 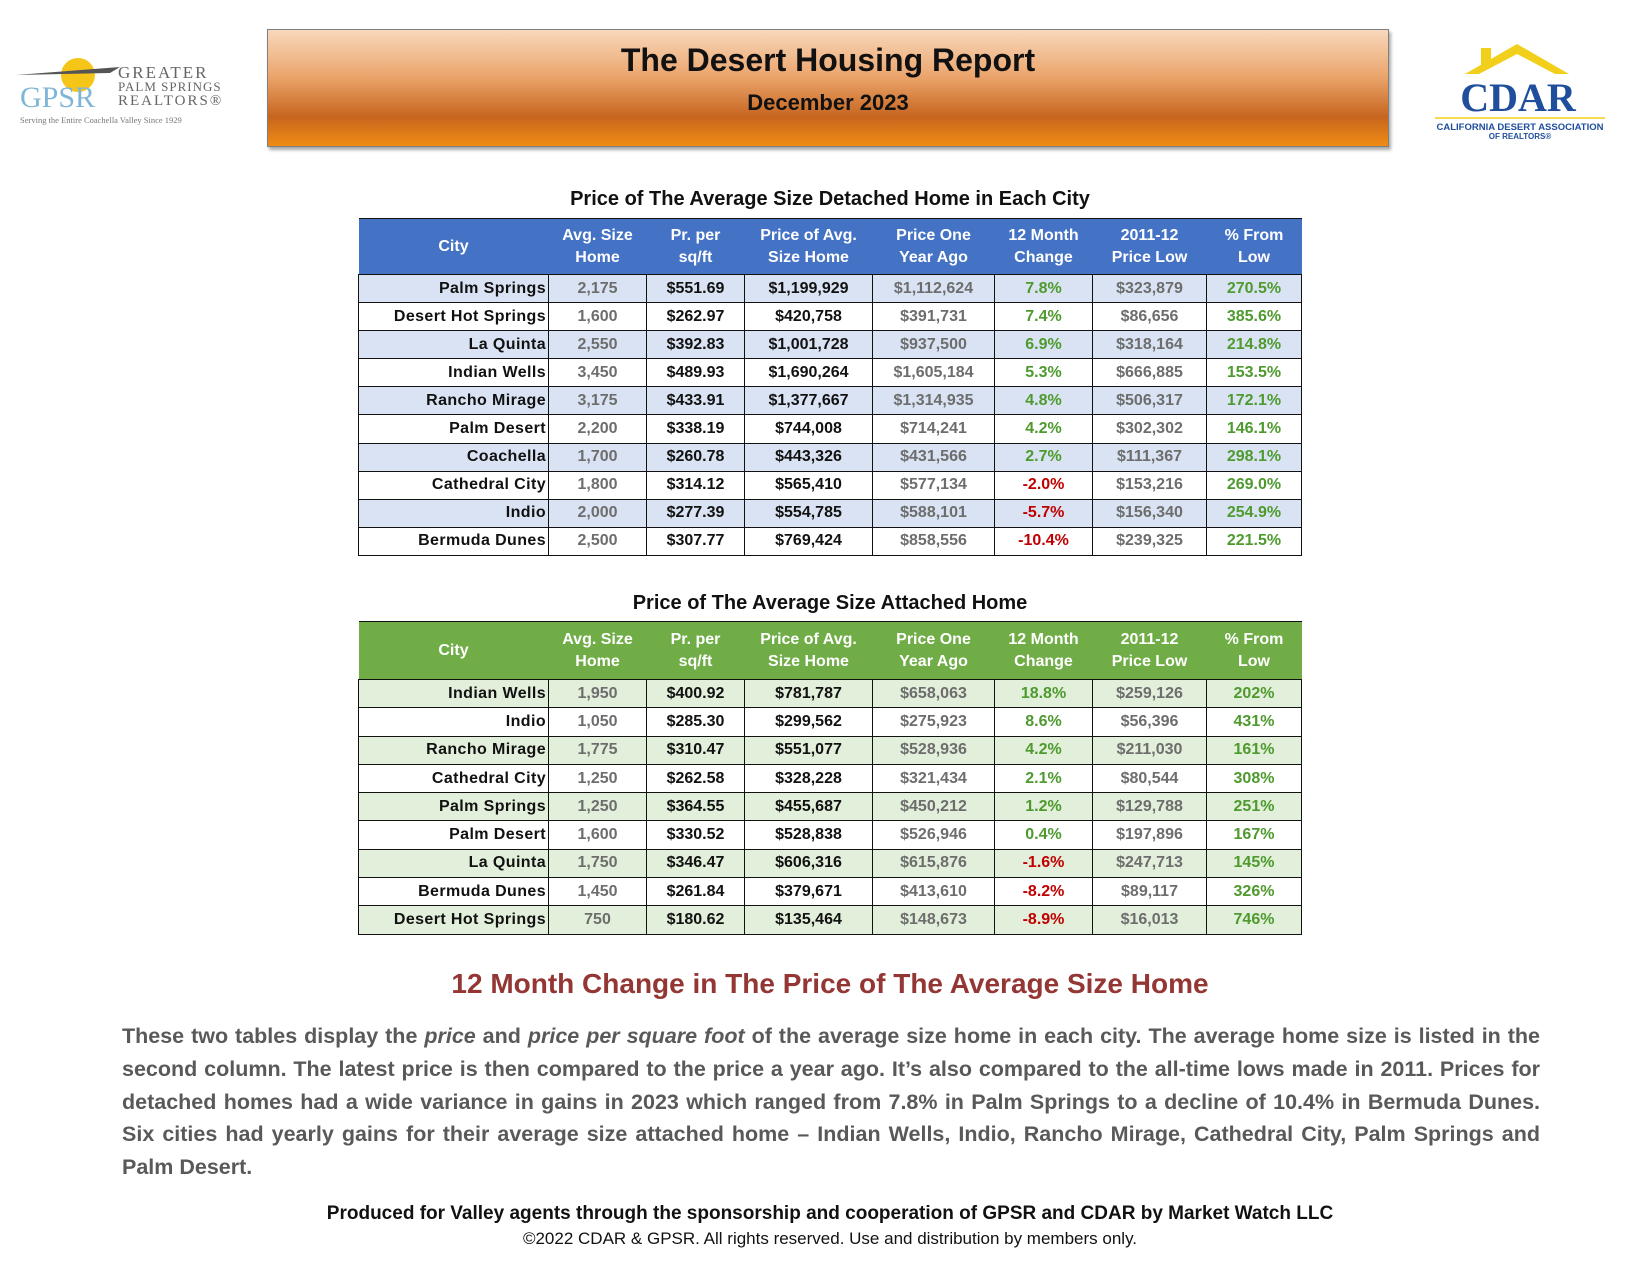 I want to click on value-cell: 4.8%, so click(x=1043, y=401).